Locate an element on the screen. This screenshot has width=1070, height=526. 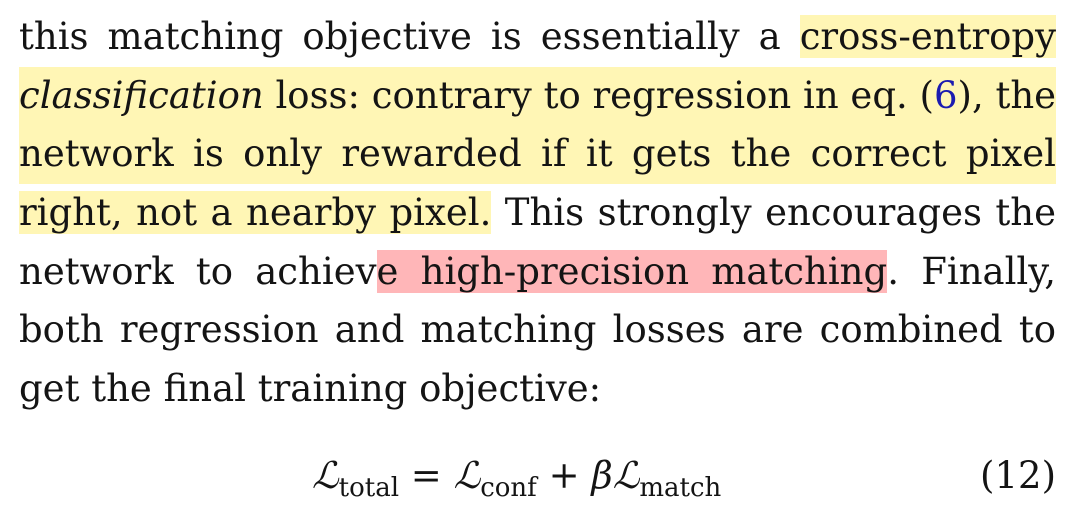
equation-12: ℒtotal = ℒconf + βℒmatch (12) is located at coordinates (535, 478).